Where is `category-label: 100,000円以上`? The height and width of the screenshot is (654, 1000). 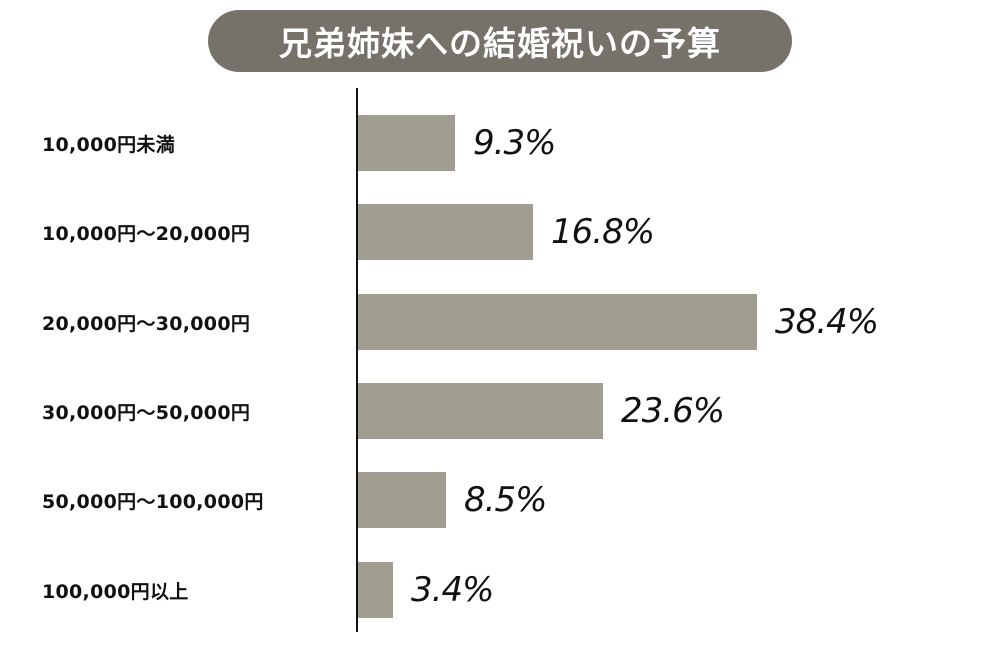 category-label: 100,000円以上 is located at coordinates (115, 591).